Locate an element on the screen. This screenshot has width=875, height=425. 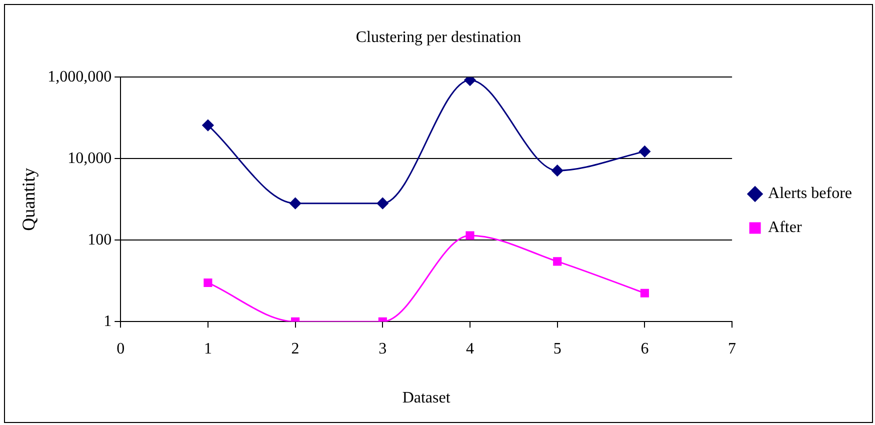
x-tick-label: 4 is located at coordinates (470, 349).